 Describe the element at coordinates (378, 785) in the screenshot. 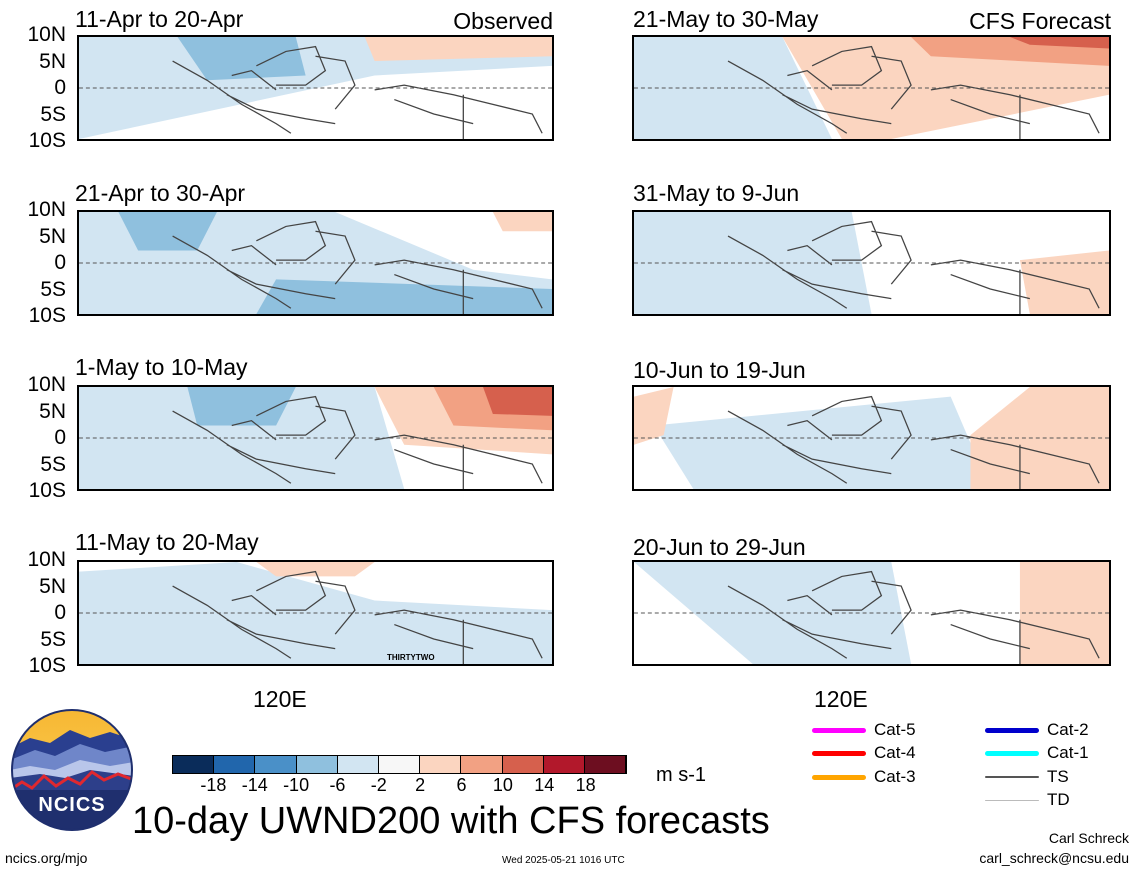

I see `colorbar-tick-label: -2` at that location.